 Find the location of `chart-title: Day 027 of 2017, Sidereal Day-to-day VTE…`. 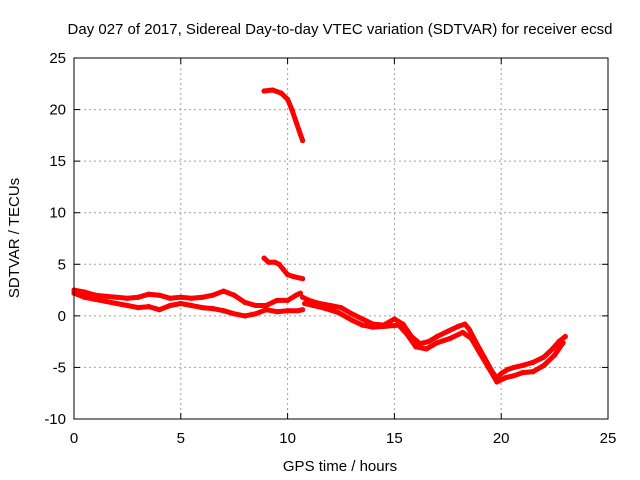

chart-title: Day 027 of 2017, Sidereal Day-to-day VTE… is located at coordinates (340, 29).